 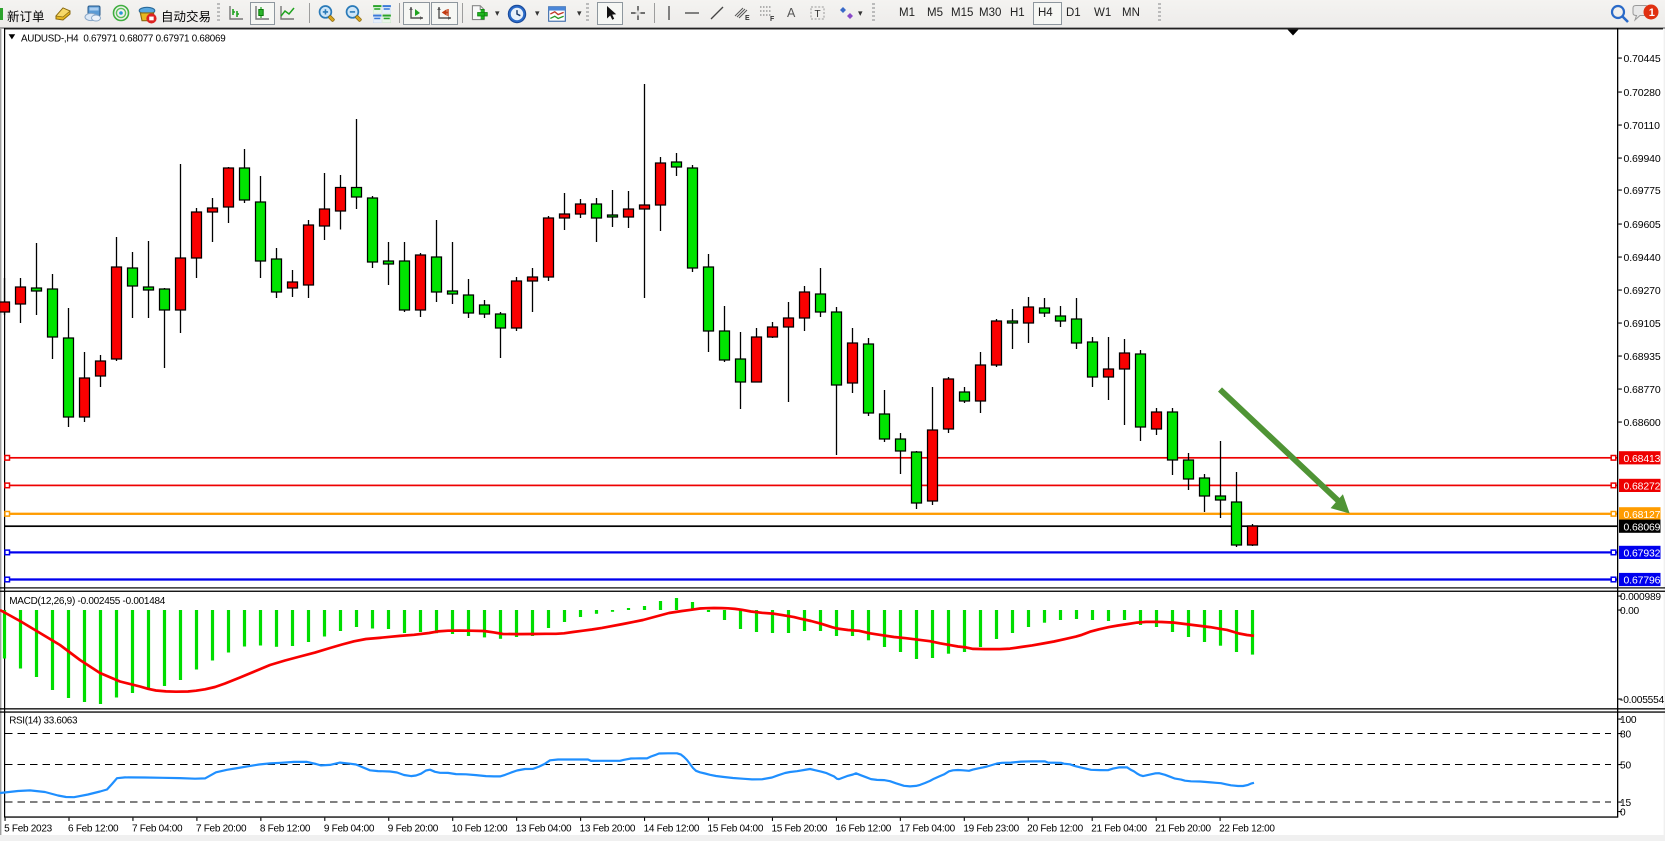 What do you see at coordinates (1642, 581) in the screenshot?
I see `svg-text: 0.67796` at bounding box center [1642, 581].